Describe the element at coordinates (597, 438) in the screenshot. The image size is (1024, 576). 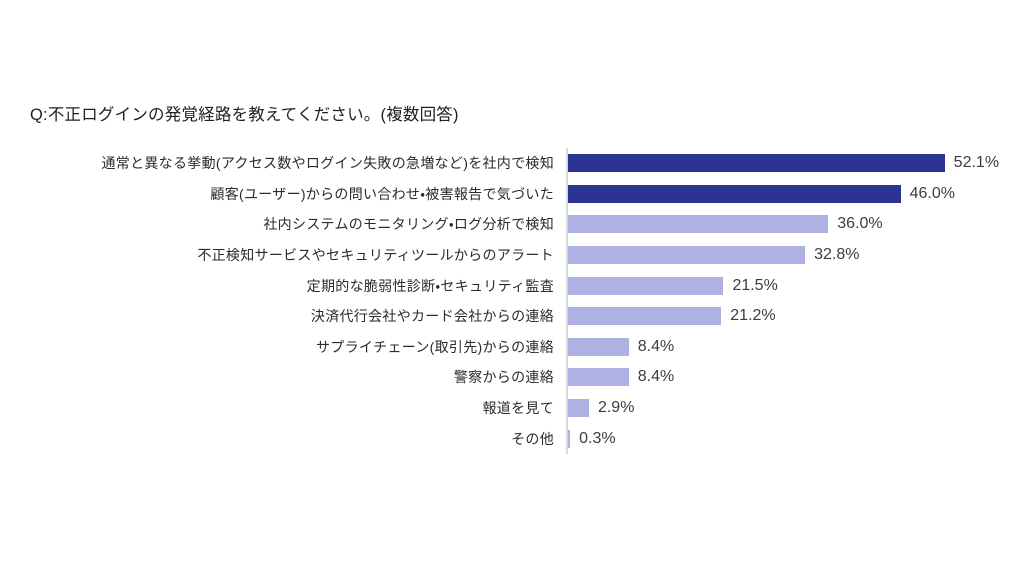
I see `value-label: 0.3%` at that location.